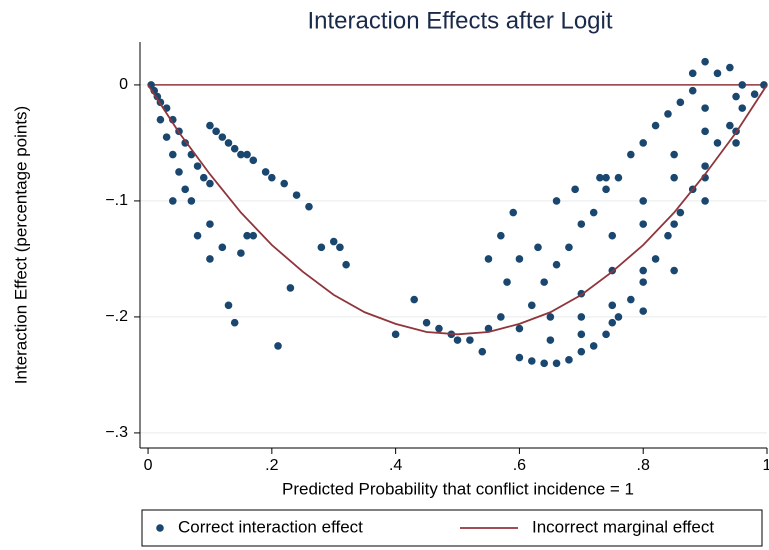  What do you see at coordinates (160, 528) in the screenshot?
I see `legend-marker` at bounding box center [160, 528].